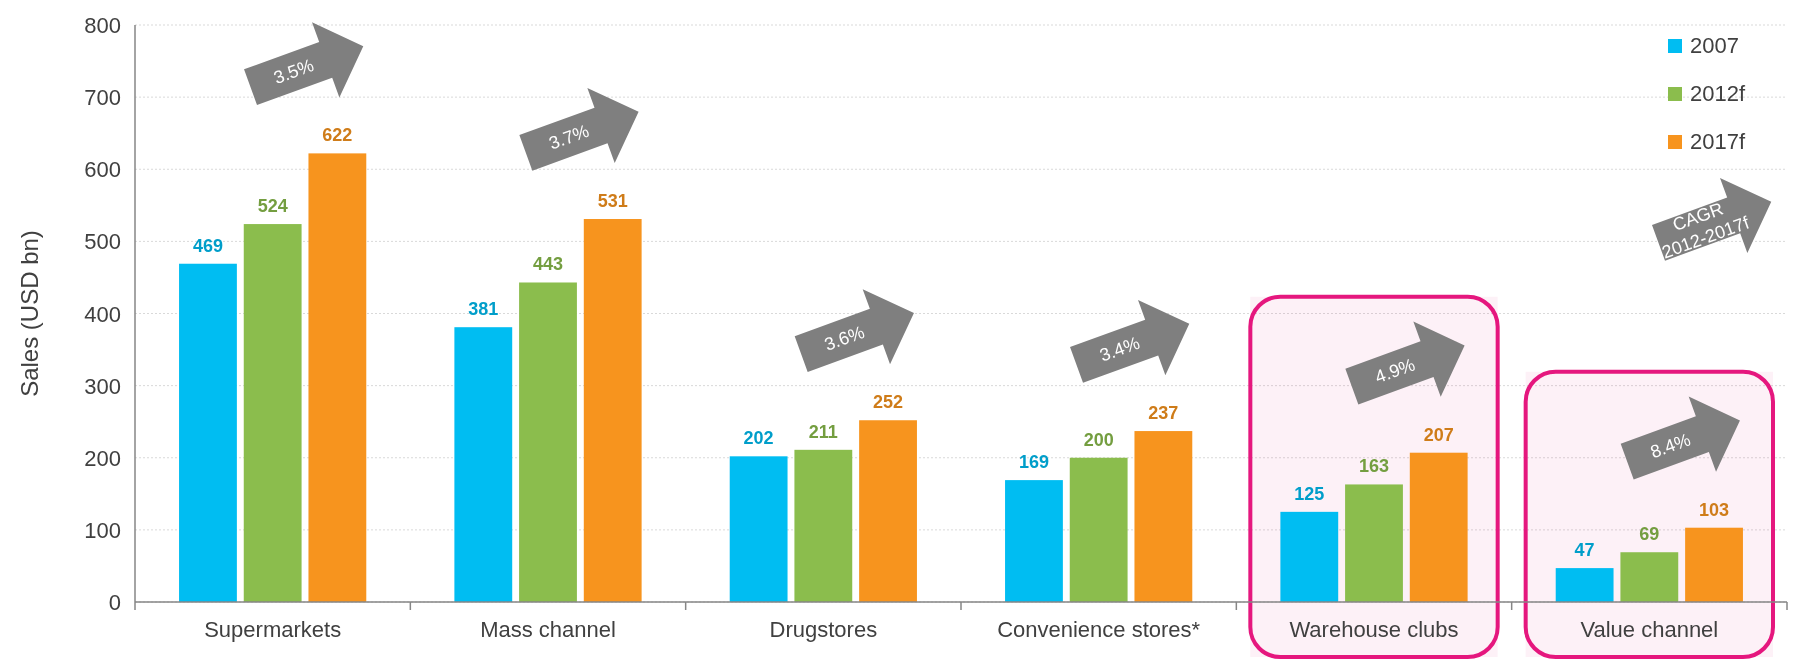 This screenshot has width=1806, height=671. What do you see at coordinates (1395, 371) in the screenshot?
I see `annotation: 4.9%` at bounding box center [1395, 371].